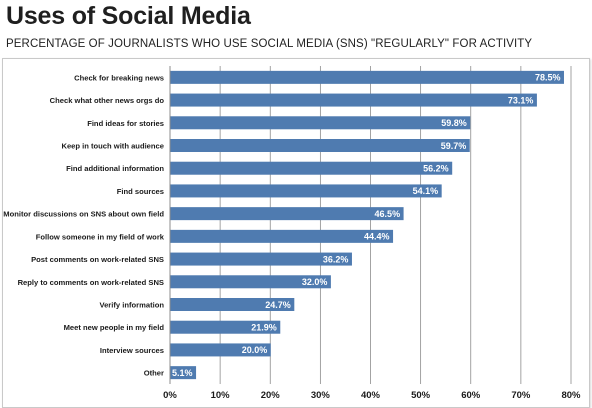  Describe the element at coordinates (264, 328) in the screenshot. I see `value-label-meet-new-people-in-my-field: 21.9%` at that location.